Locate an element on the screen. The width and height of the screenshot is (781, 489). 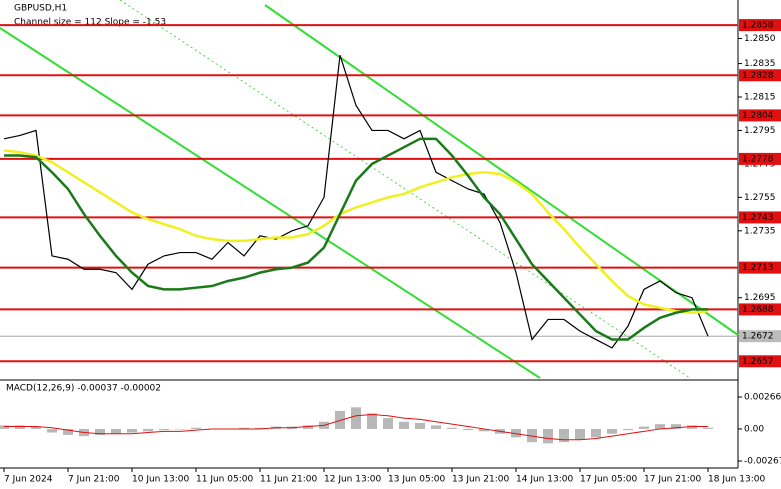
y-tick-label: 1.2755 is located at coordinates (760, 198).